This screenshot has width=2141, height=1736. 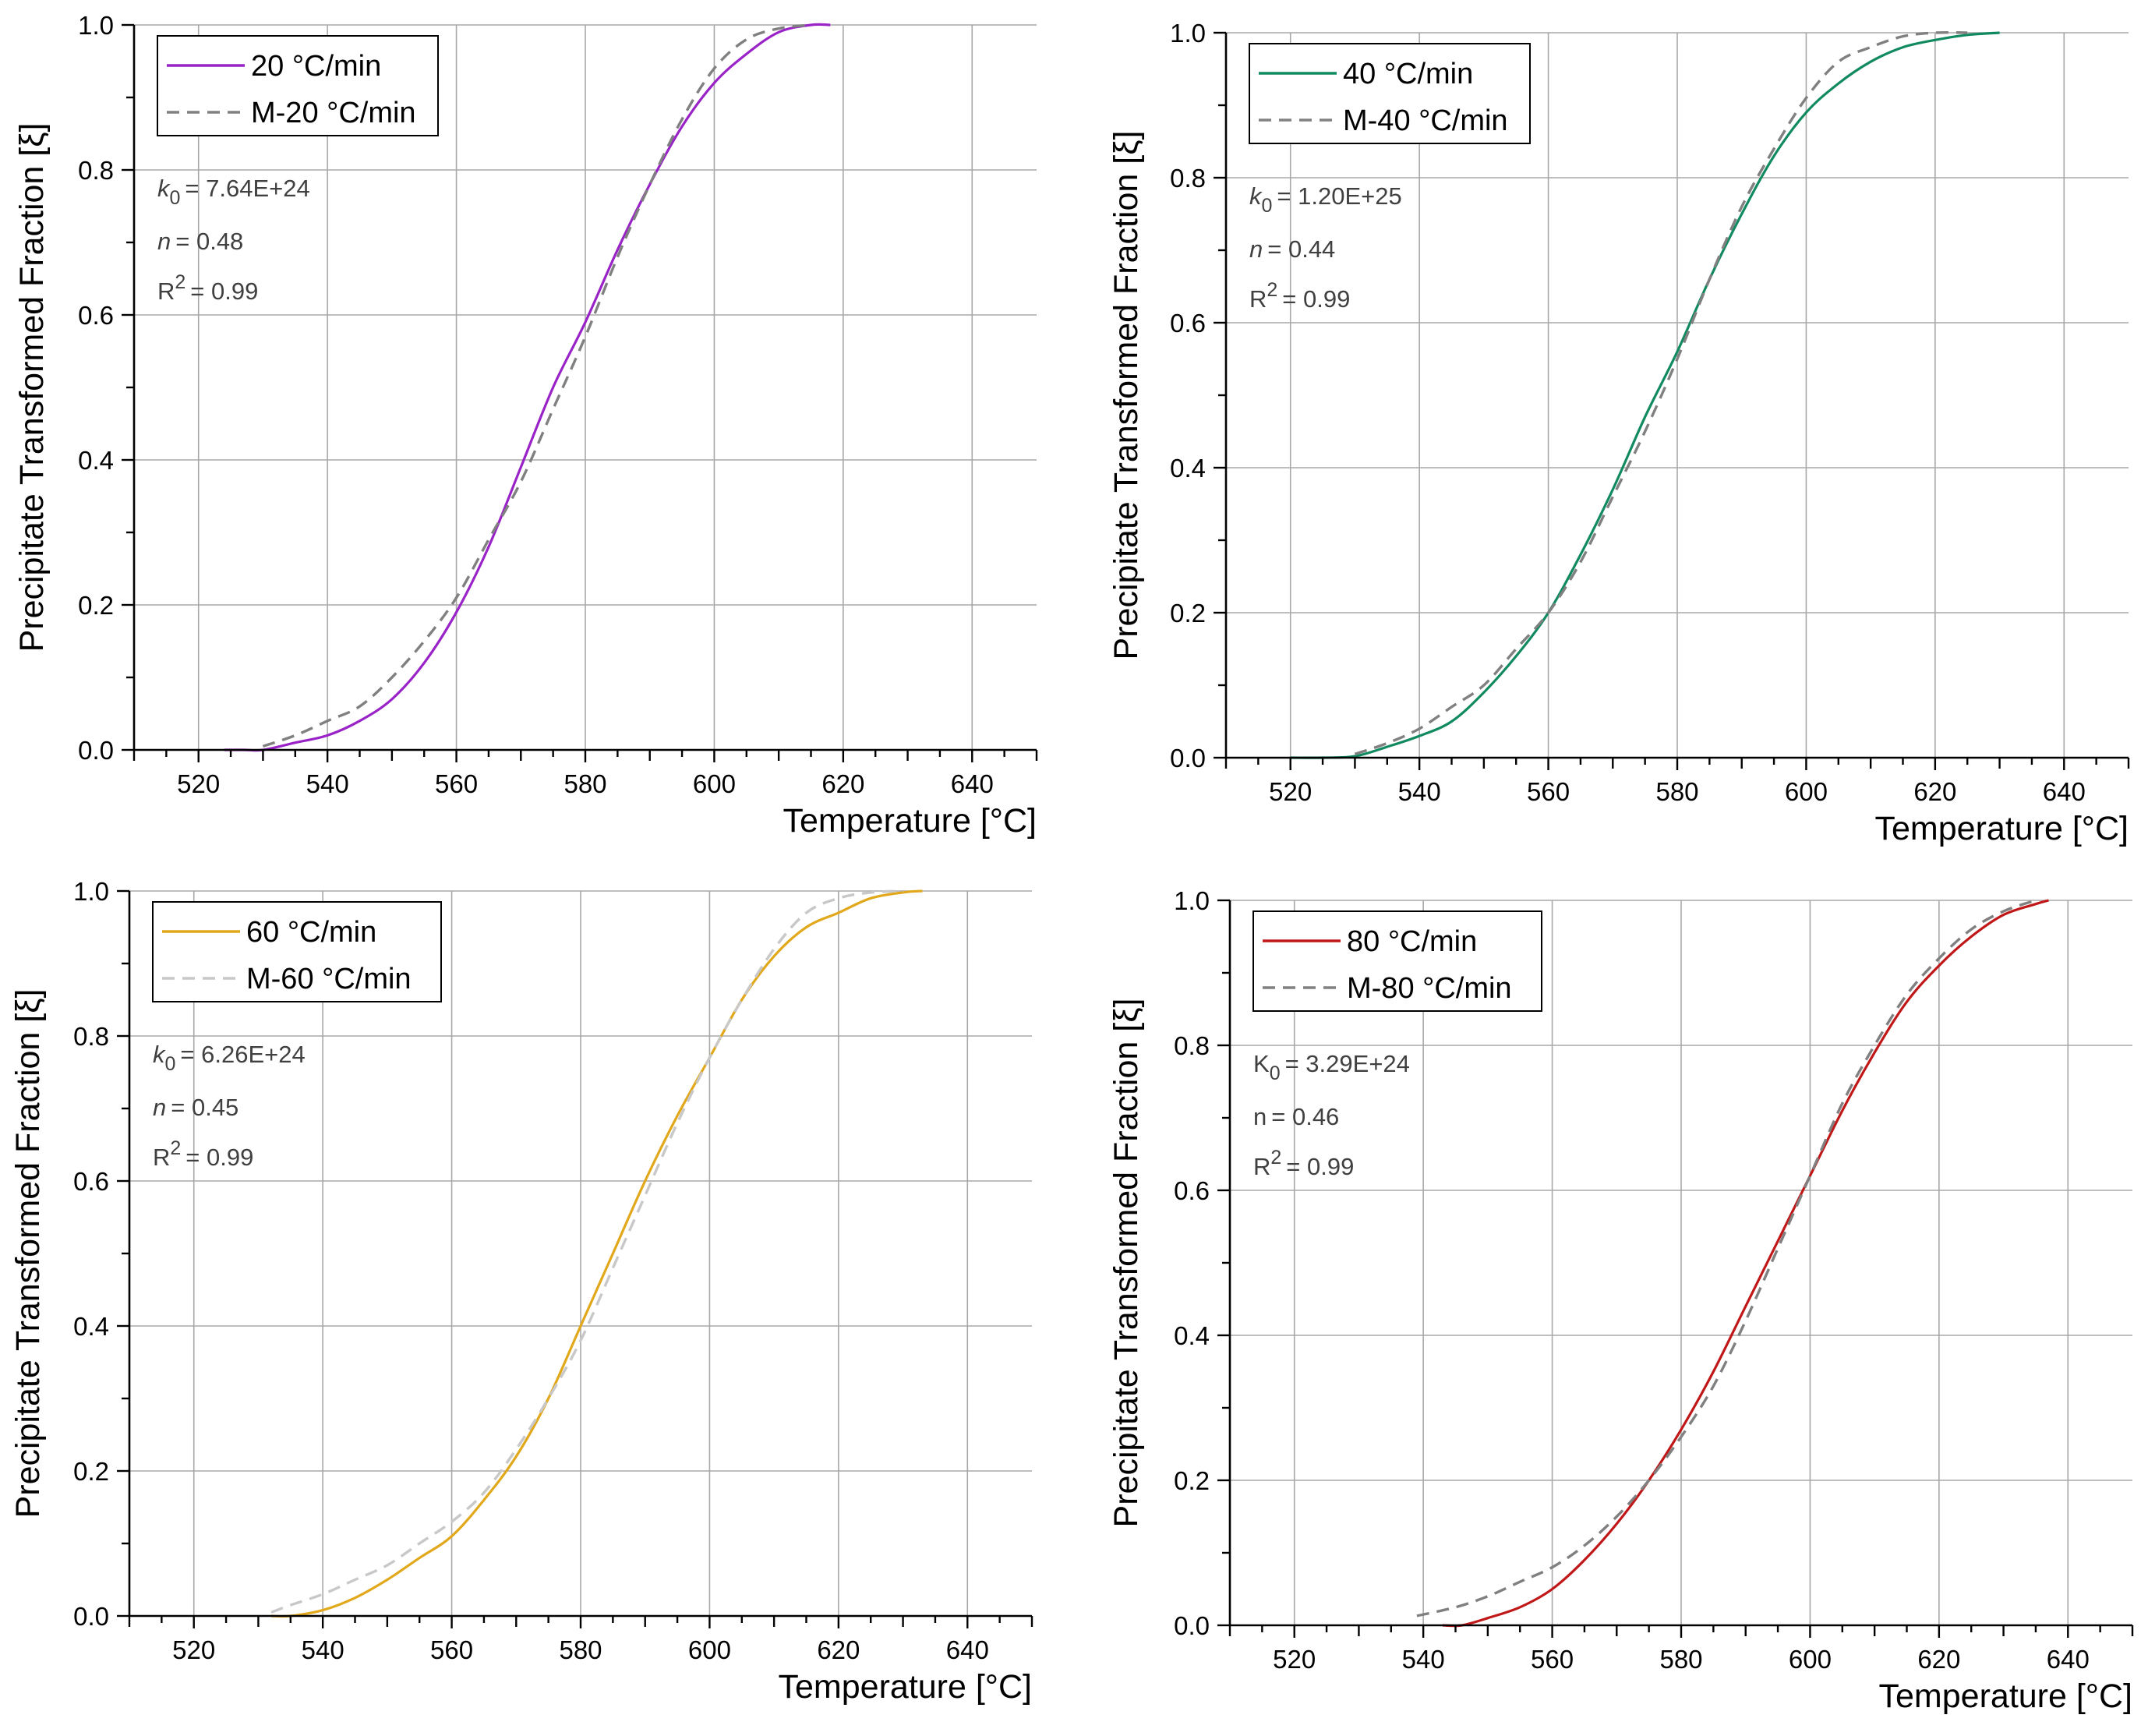 What do you see at coordinates (1425, 121) in the screenshot?
I see `legend-label: M-40 °C/min` at bounding box center [1425, 121].